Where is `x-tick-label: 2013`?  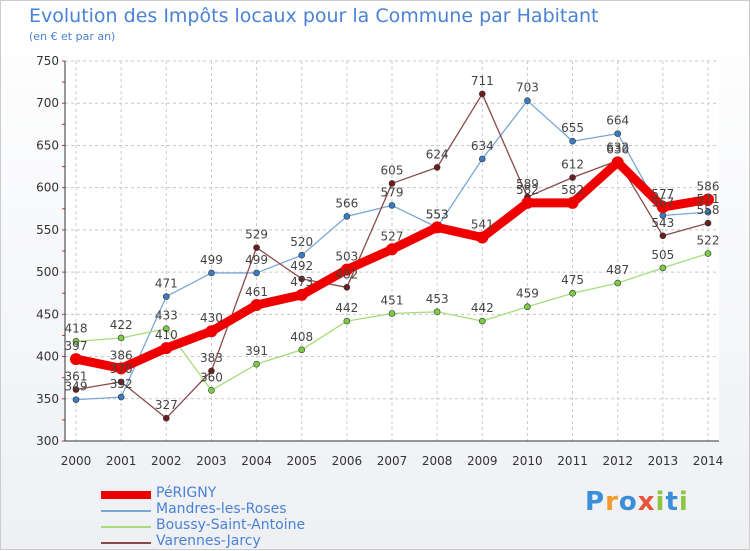 x-tick-label: 2013 is located at coordinates (663, 461).